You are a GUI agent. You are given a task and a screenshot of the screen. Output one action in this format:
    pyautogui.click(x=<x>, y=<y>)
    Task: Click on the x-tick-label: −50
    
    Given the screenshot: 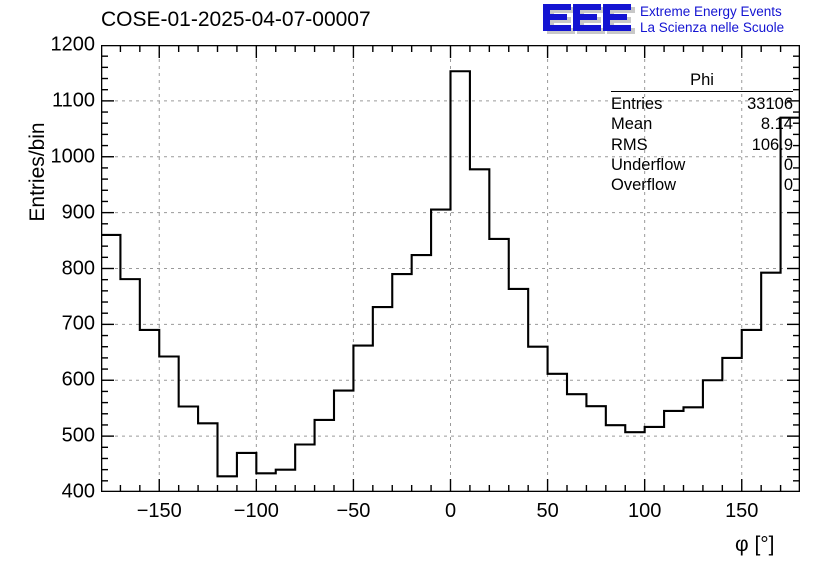 What is the action you would take?
    pyautogui.click(x=353, y=511)
    